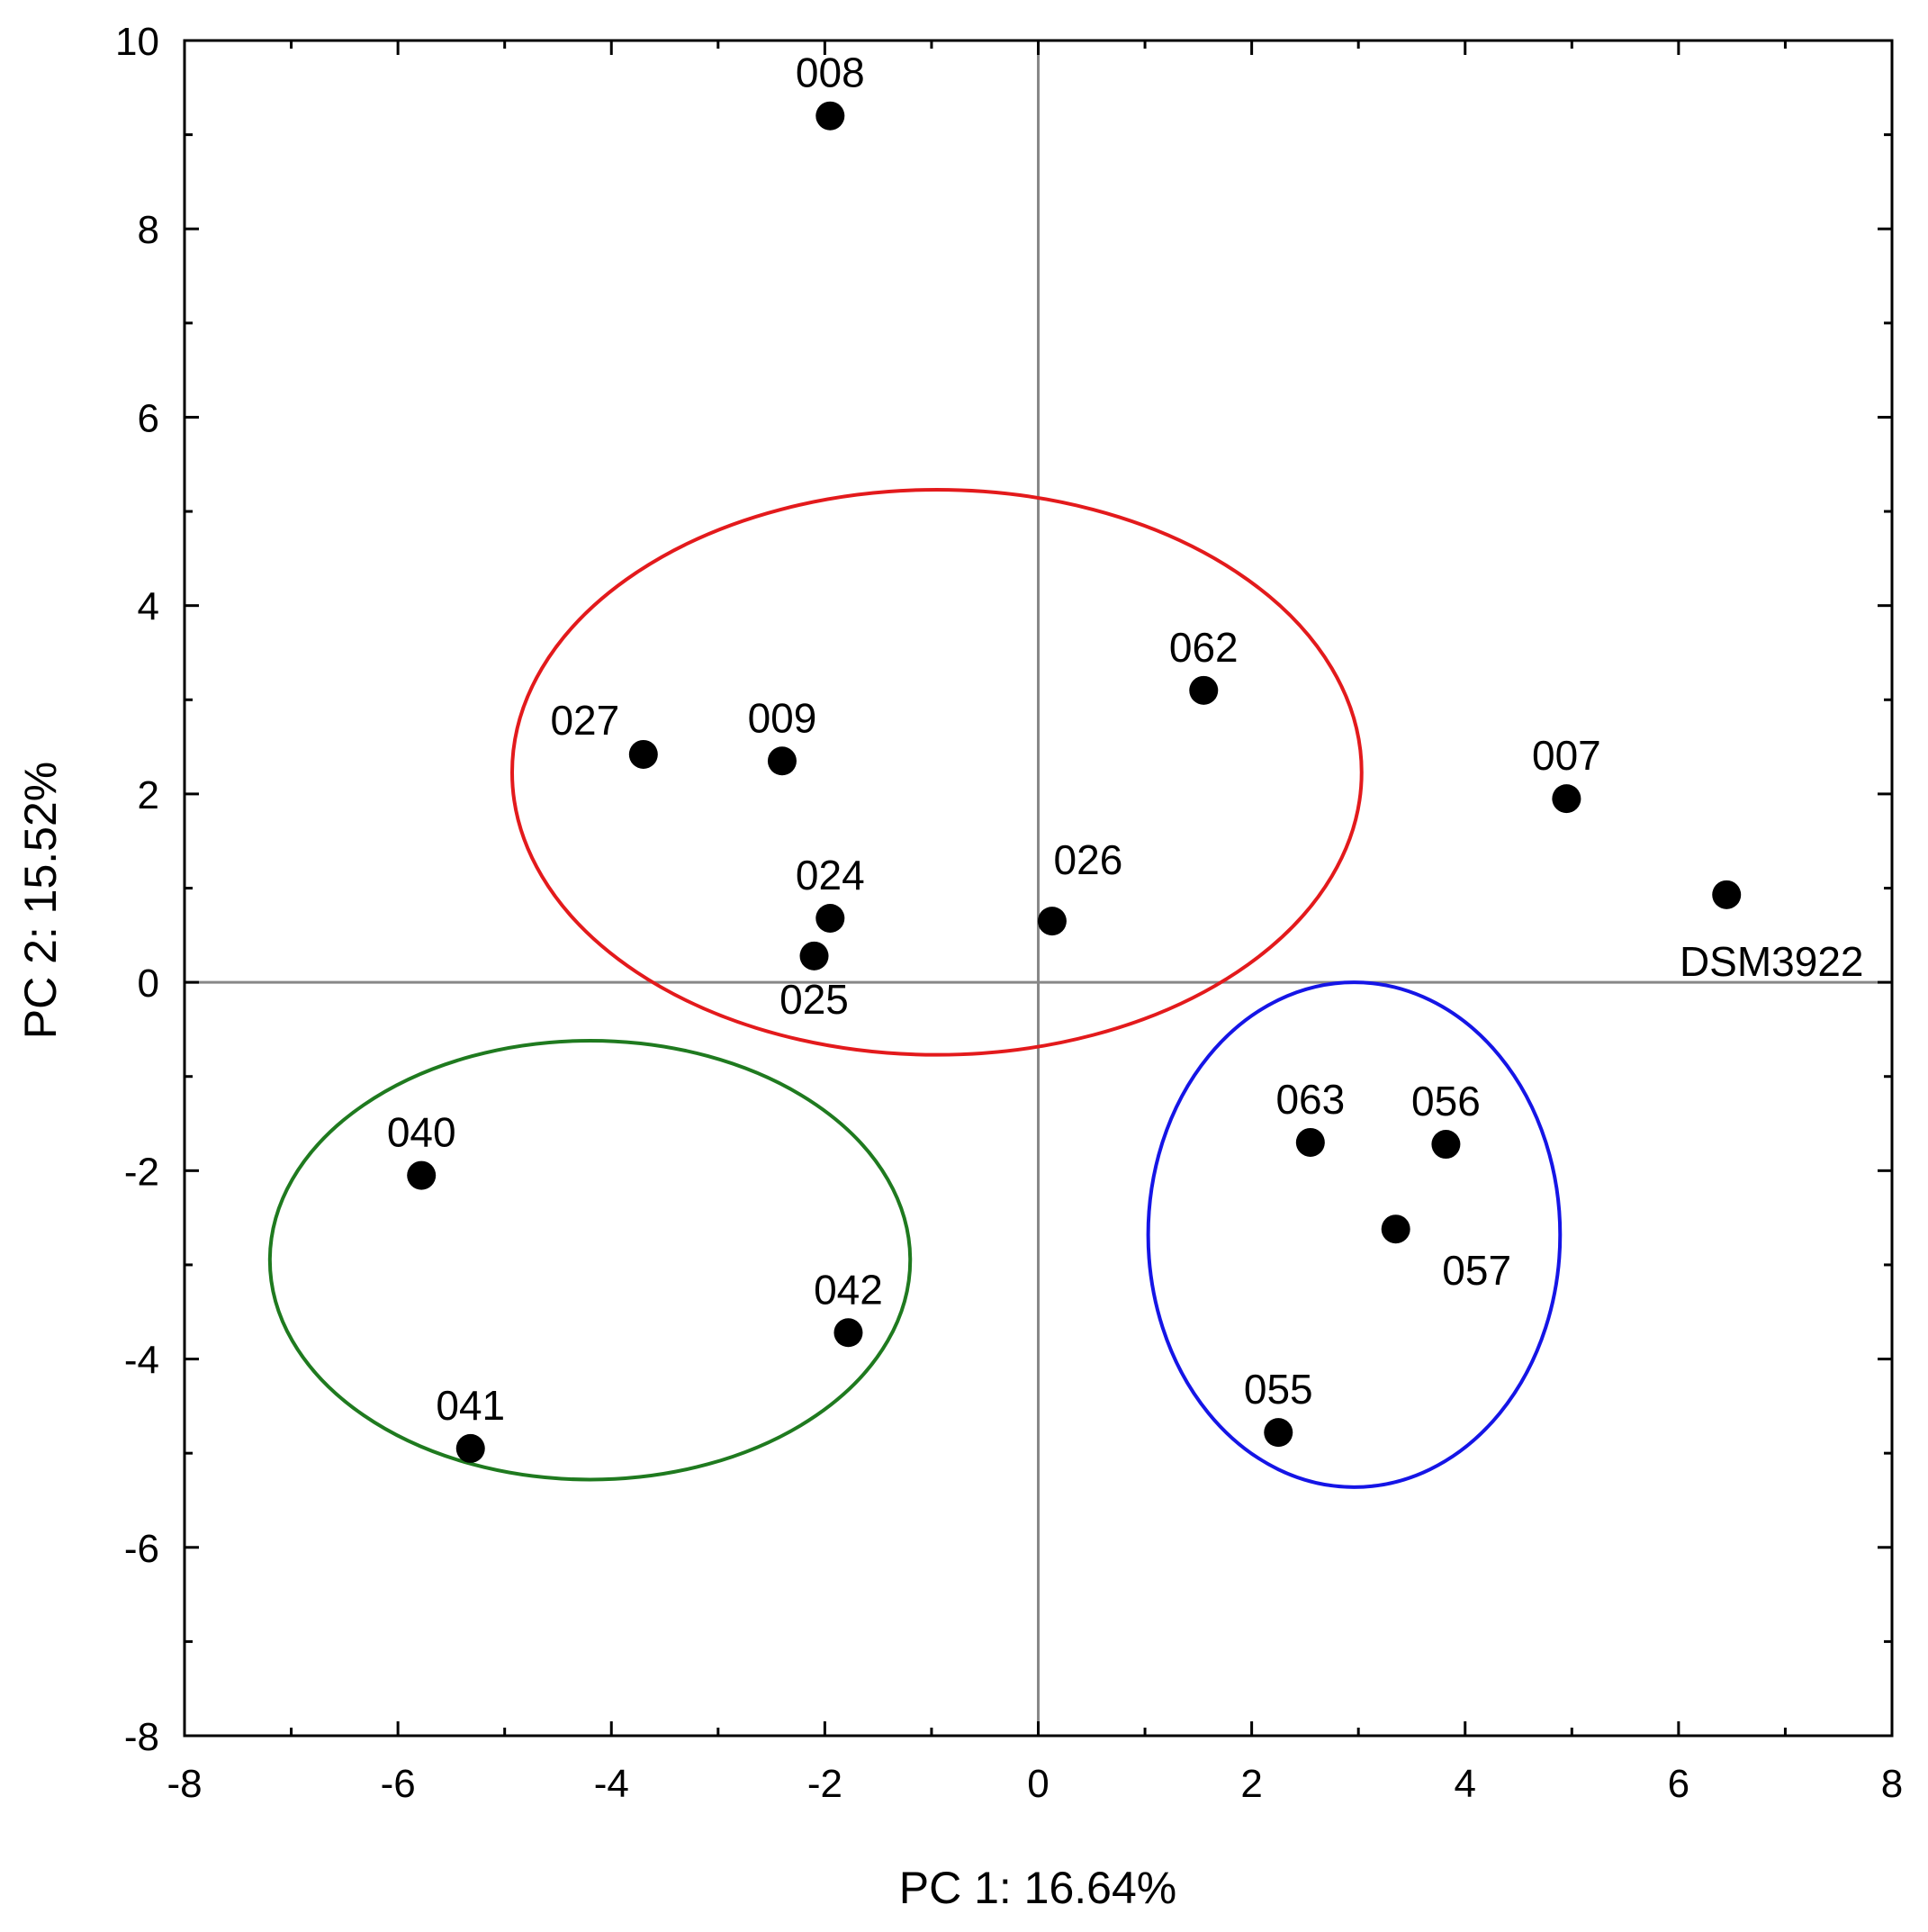 Image resolution: width=1928 pixels, height=1932 pixels. Describe the element at coordinates (148, 230) in the screenshot. I see `y-tick-label: 8` at that location.